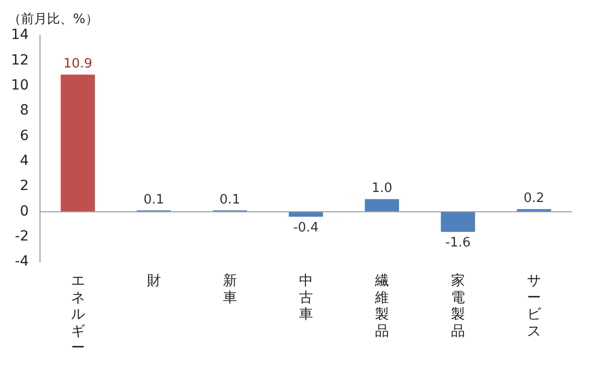 Image resolution: width=600 pixels, height=368 pixels. I want to click on data-label: -0.4, so click(306, 228).